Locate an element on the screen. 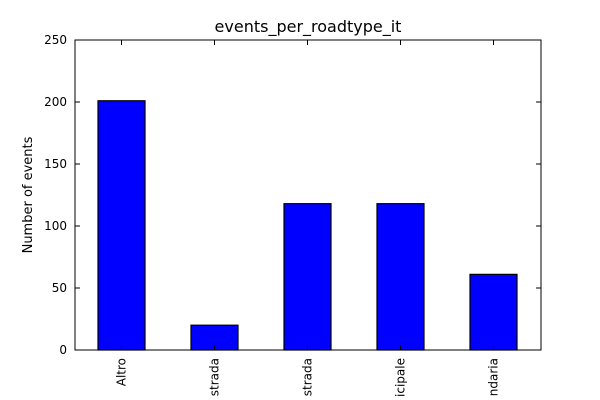  y-tick-label-2: 100 is located at coordinates (55, 226).